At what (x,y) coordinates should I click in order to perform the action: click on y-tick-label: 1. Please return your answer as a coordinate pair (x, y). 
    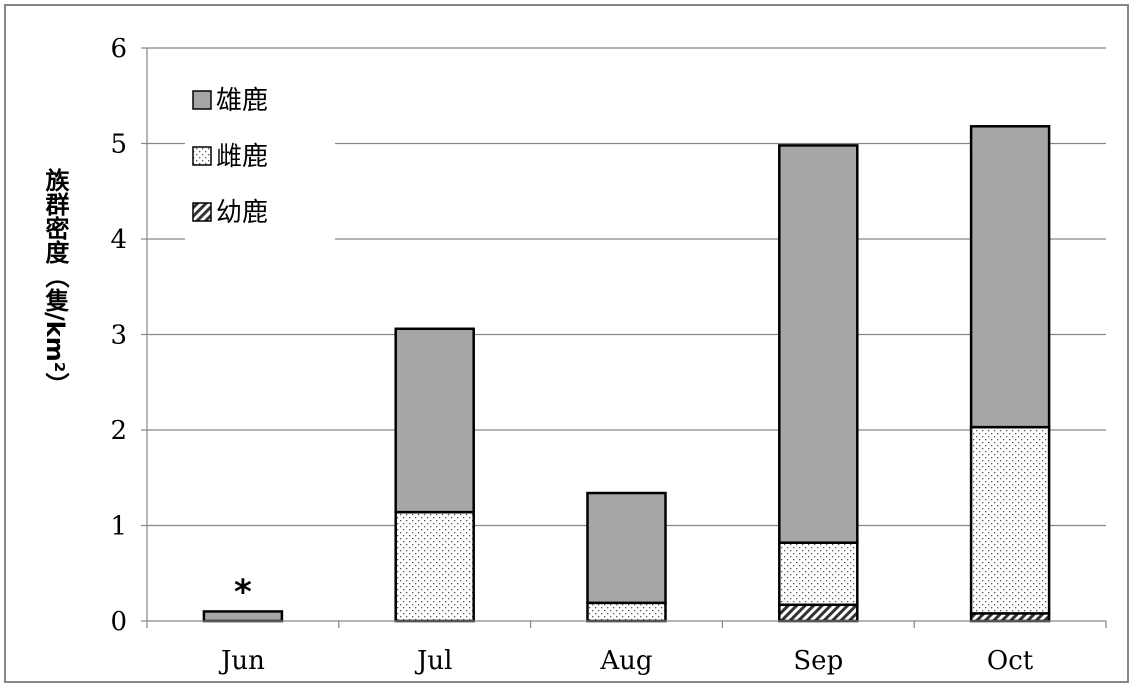
    Looking at the image, I should click on (118, 527).